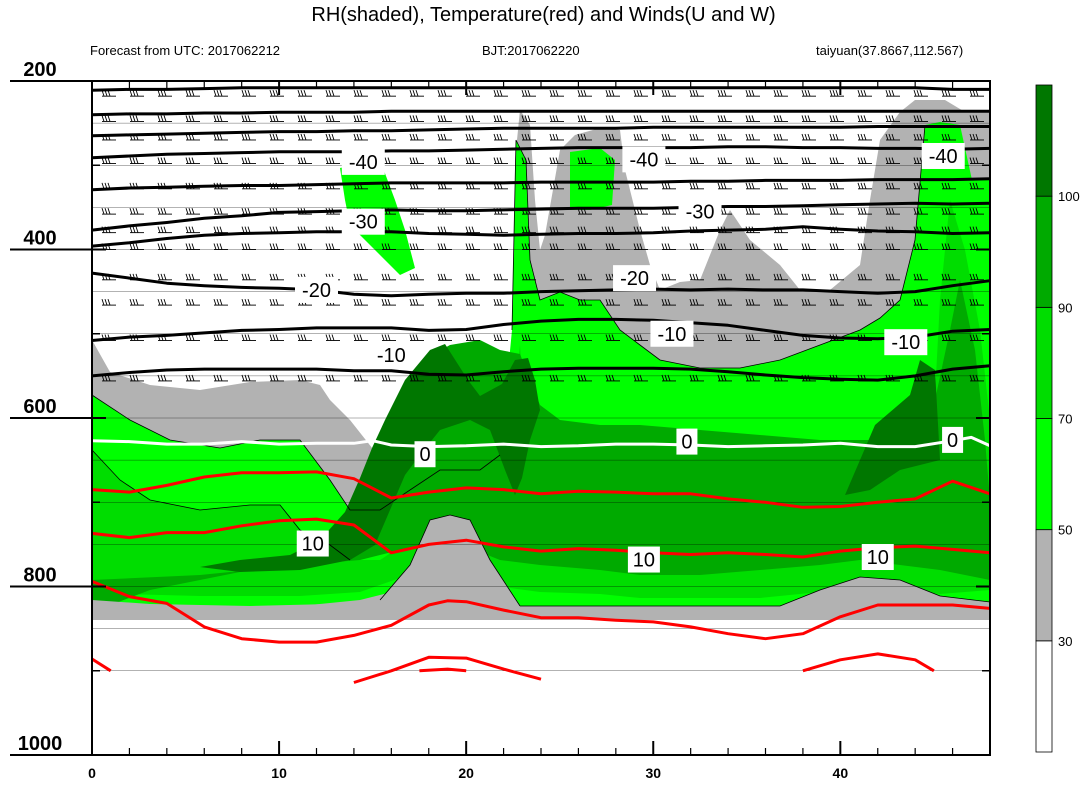  Describe the element at coordinates (643, 559) in the screenshot. I see `contour-label: 10` at that location.